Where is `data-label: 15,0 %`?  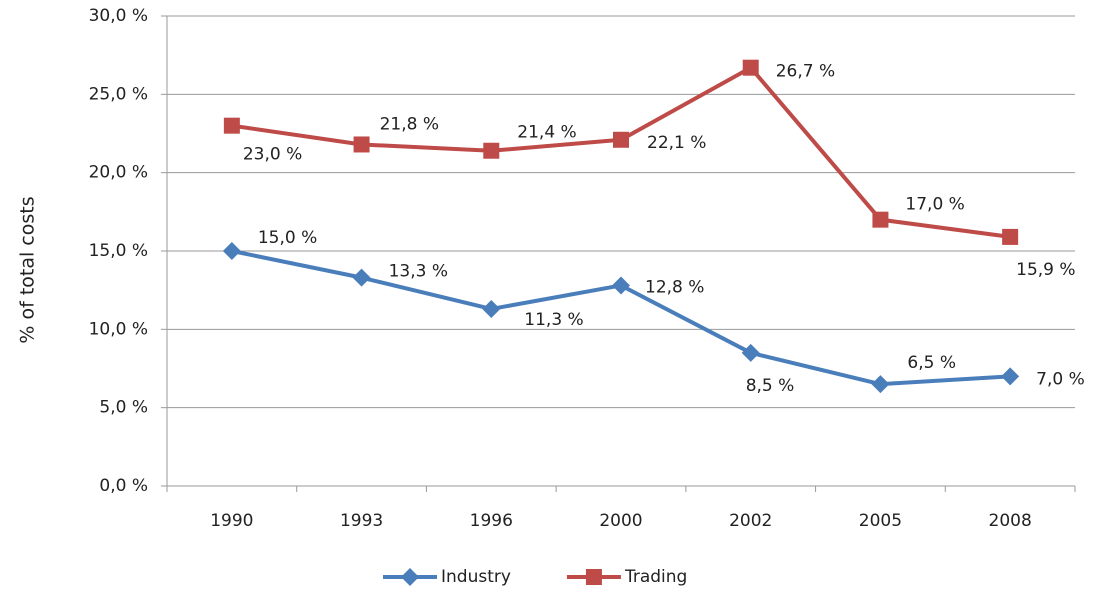 data-label: 15,0 % is located at coordinates (287, 238).